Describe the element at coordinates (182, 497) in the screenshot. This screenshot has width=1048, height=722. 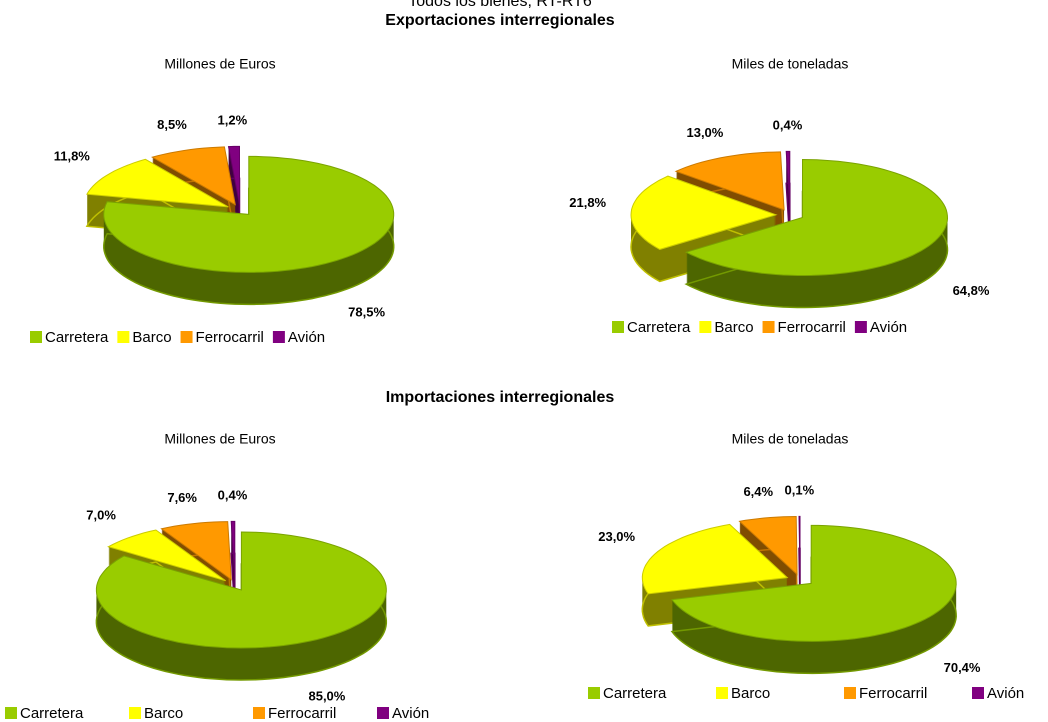
I see `data-label: 7,6%` at that location.